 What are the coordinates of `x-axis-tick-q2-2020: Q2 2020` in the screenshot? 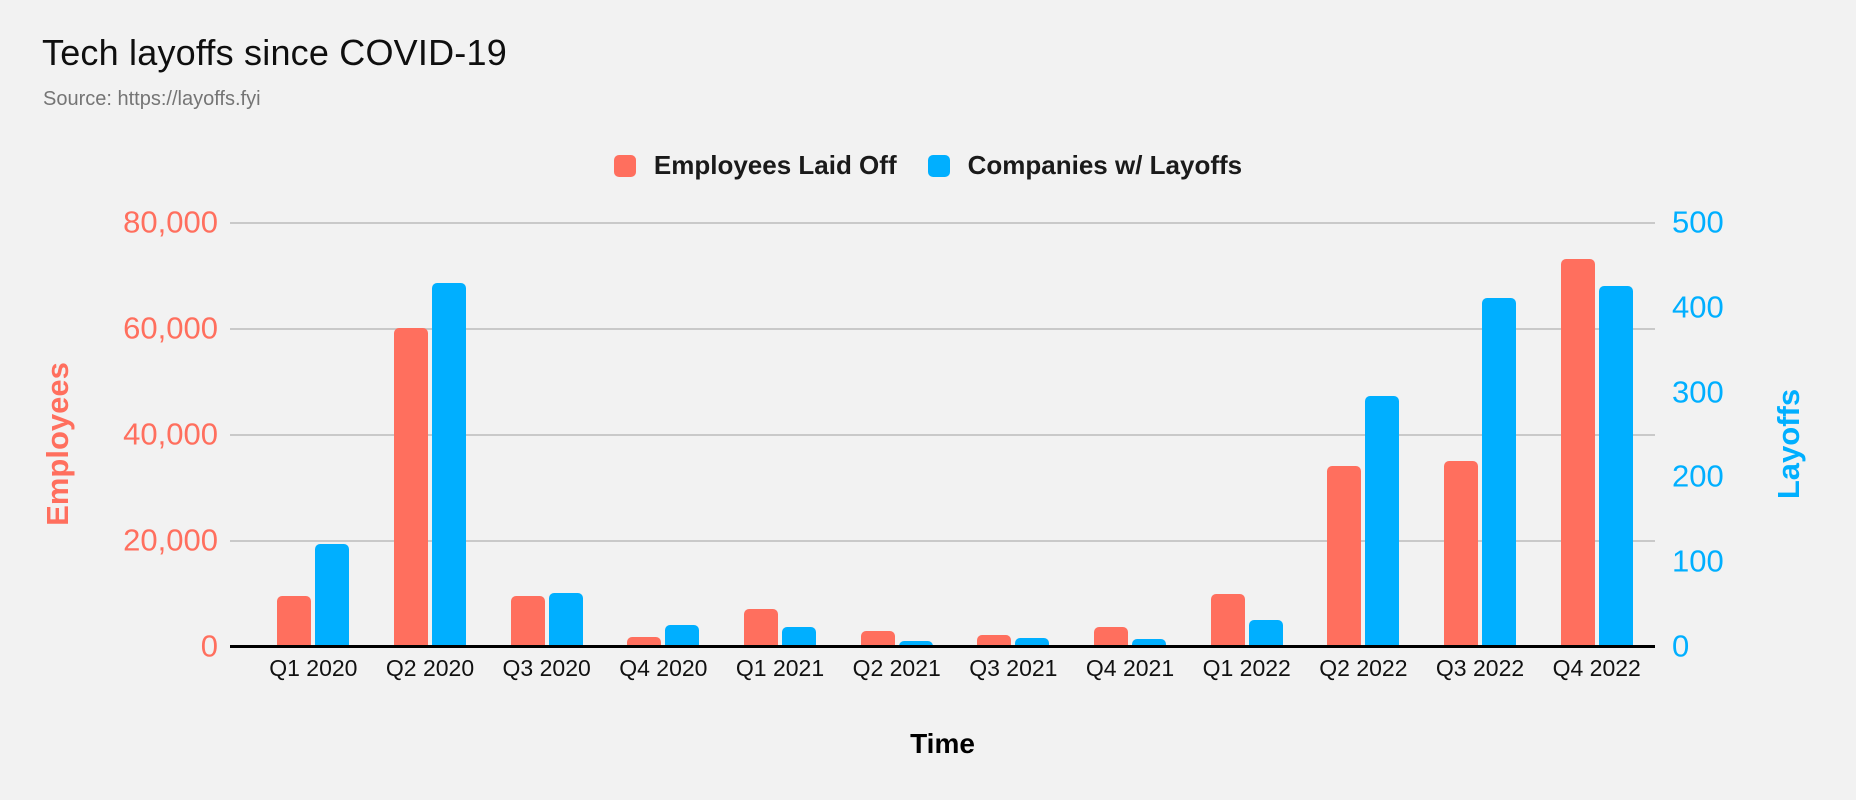 It's located at (430, 668).